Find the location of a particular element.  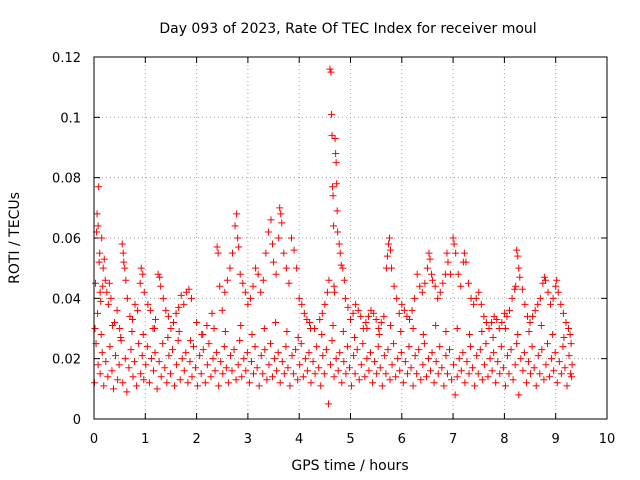

x-tick-label: 2 is located at coordinates (196, 439).